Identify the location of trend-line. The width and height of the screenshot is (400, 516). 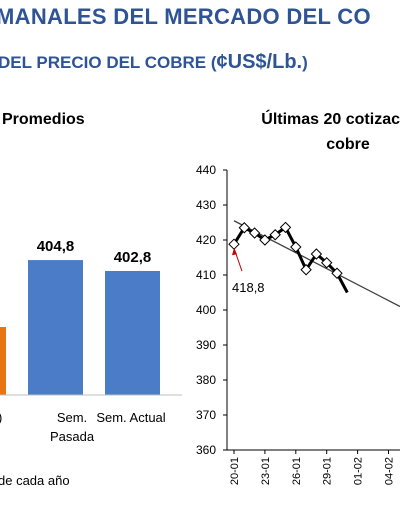
(316, 264).